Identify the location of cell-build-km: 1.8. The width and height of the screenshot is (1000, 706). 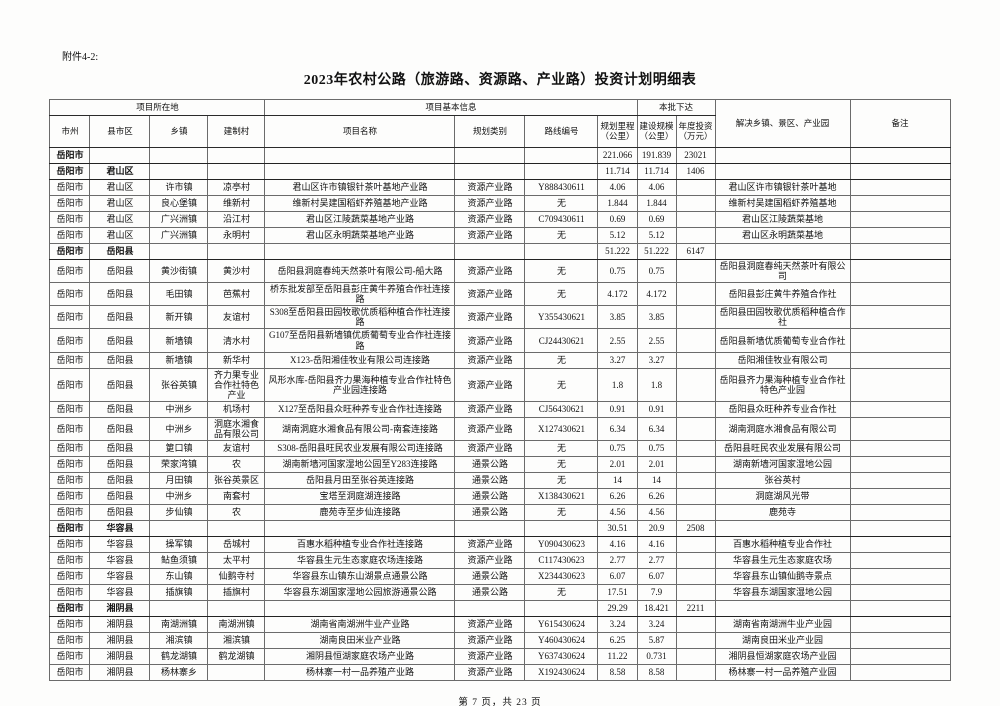
(656, 384).